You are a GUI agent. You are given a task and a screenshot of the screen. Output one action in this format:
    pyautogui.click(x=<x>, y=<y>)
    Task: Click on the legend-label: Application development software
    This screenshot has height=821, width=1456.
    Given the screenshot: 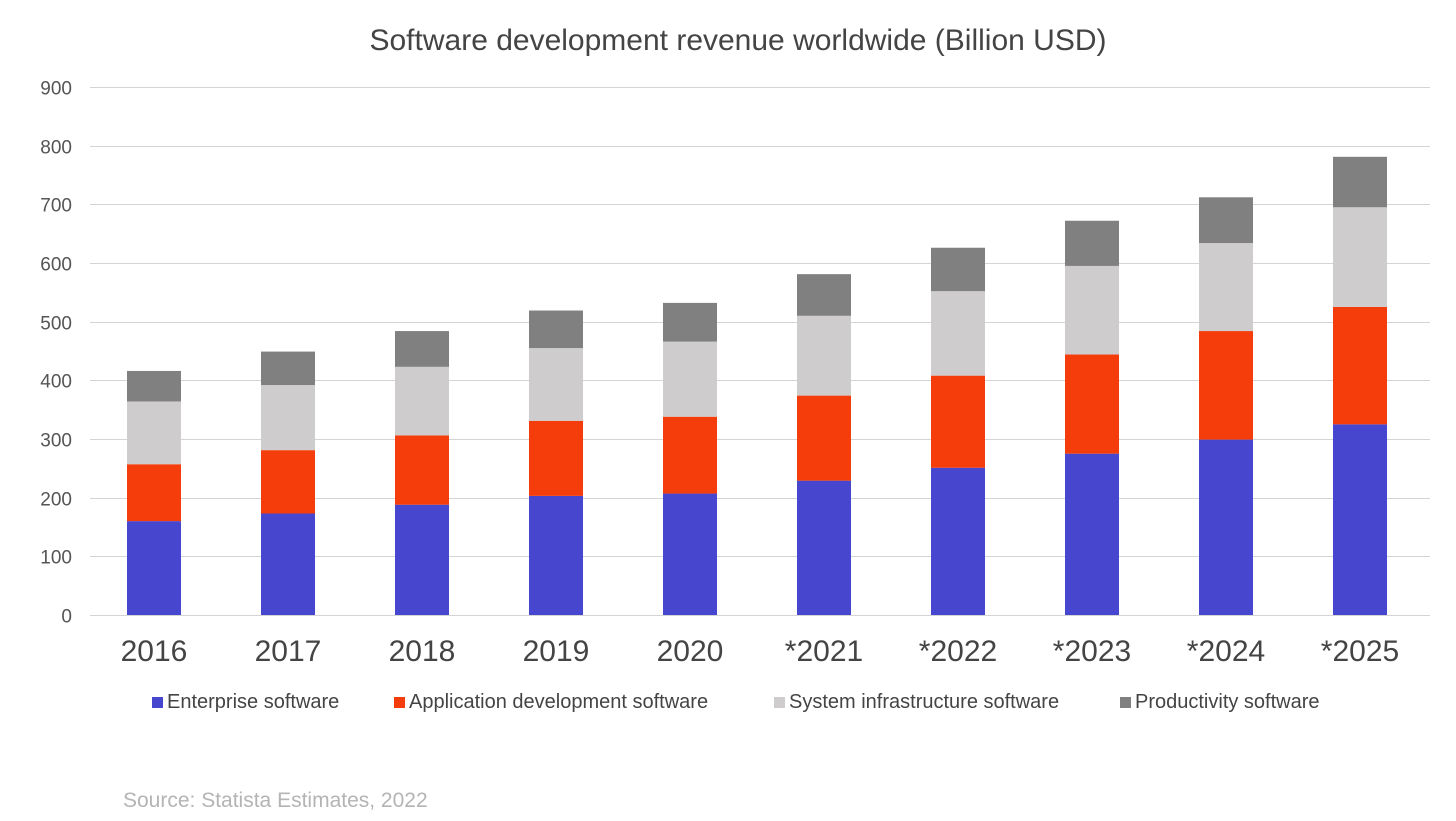 What is the action you would take?
    pyautogui.click(x=558, y=702)
    